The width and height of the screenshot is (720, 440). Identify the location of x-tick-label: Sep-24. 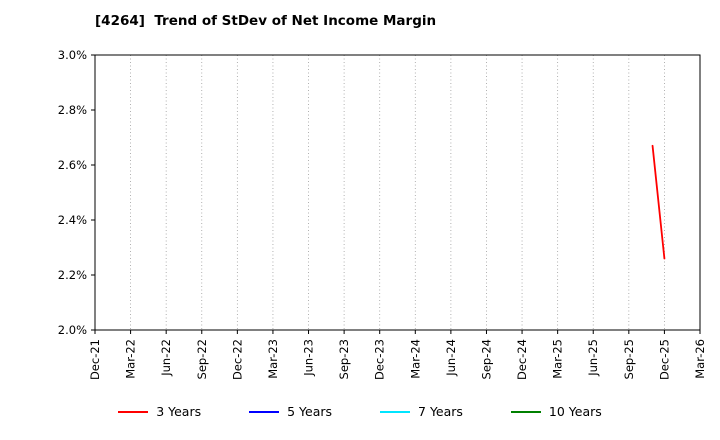
(486, 359).